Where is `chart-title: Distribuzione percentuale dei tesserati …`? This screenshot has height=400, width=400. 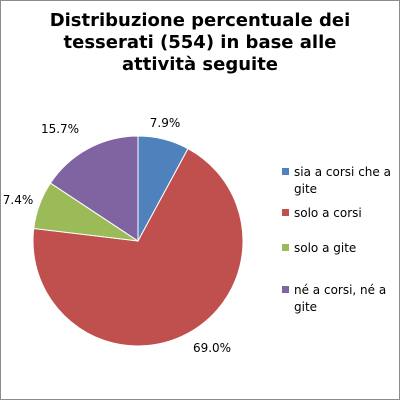
chart-title: Distribuzione percentuale dei tesserati … is located at coordinates (200, 42).